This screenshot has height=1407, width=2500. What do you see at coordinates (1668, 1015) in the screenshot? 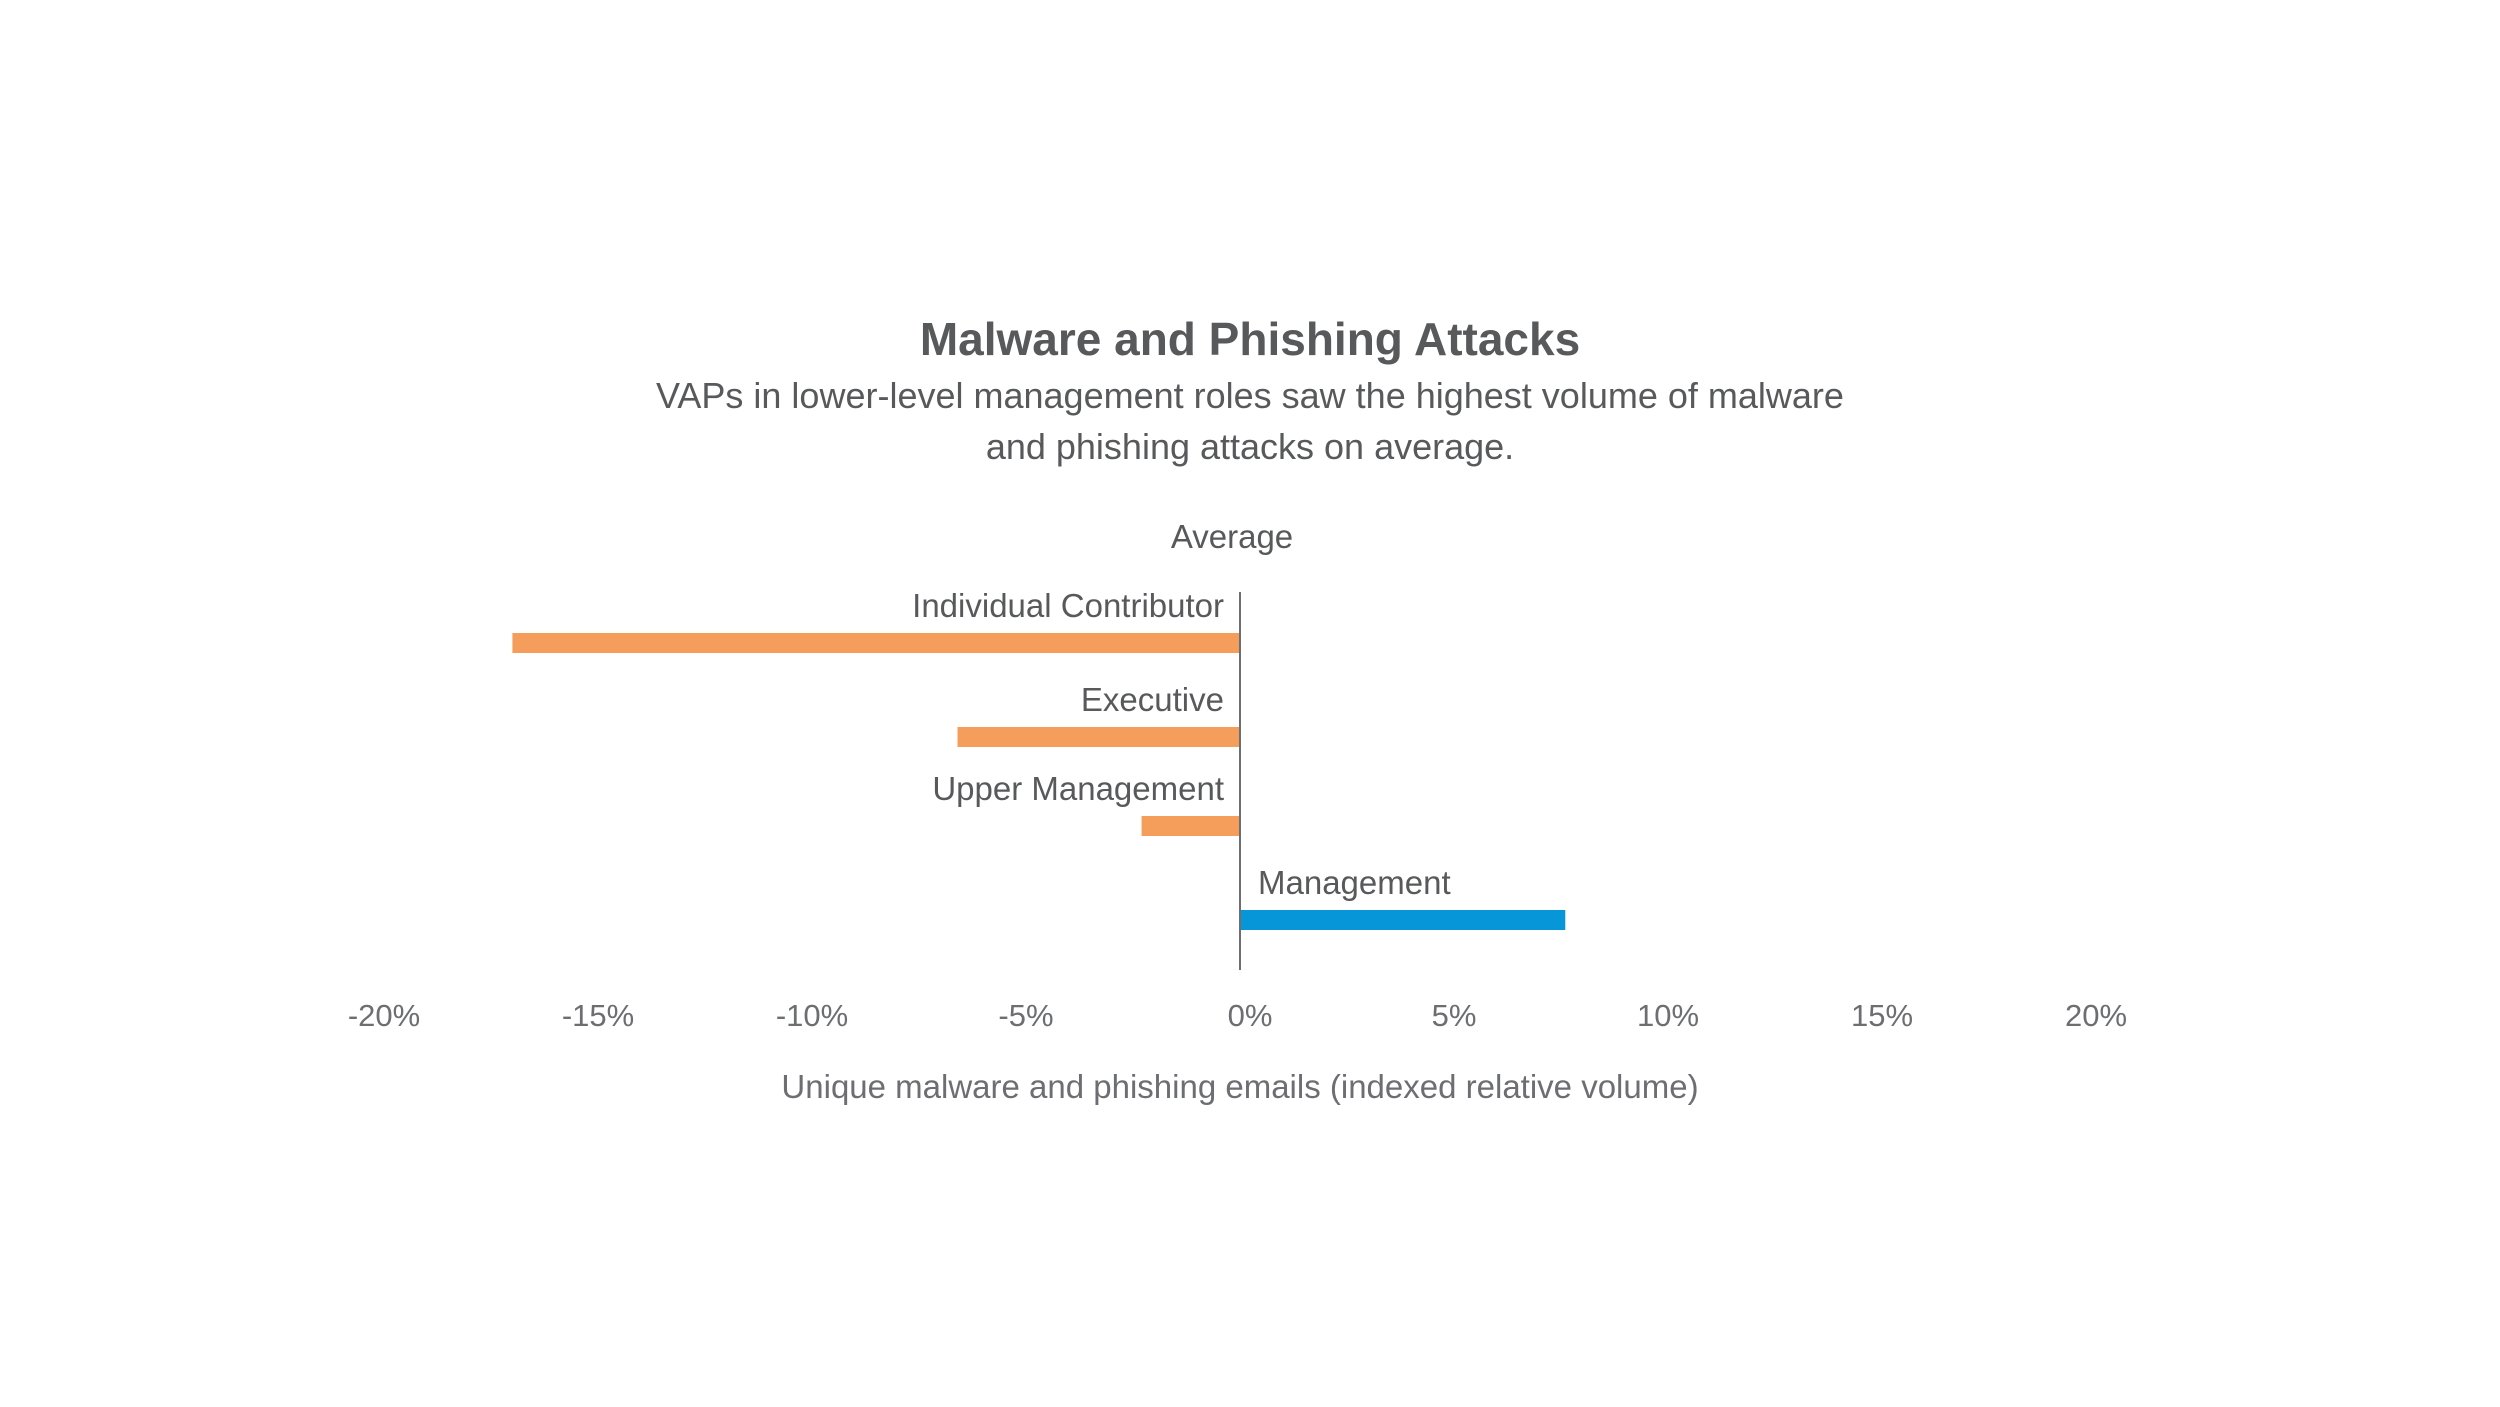
I see `x-tick-label: 10%` at bounding box center [1668, 1015].